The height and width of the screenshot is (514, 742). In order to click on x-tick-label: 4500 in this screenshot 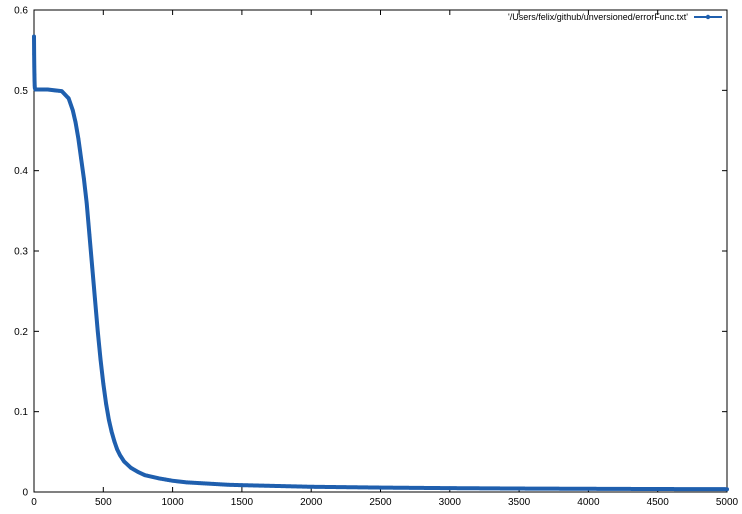, I will do `click(658, 502)`.